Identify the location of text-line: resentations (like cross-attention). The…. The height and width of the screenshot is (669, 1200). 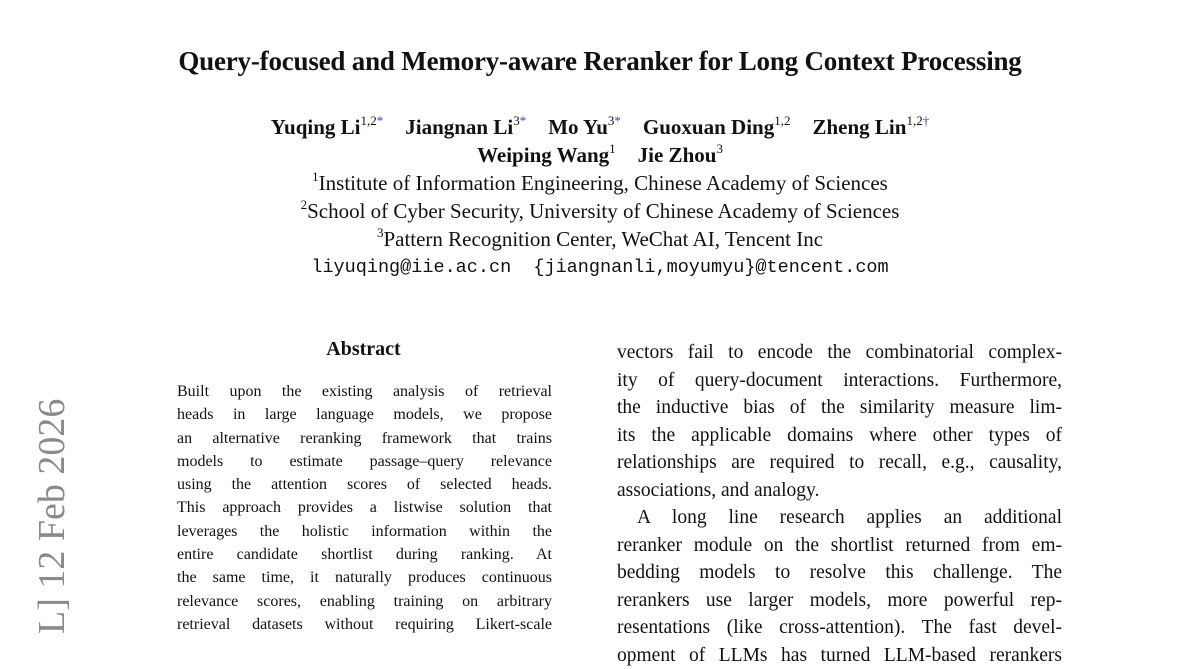
(839, 628).